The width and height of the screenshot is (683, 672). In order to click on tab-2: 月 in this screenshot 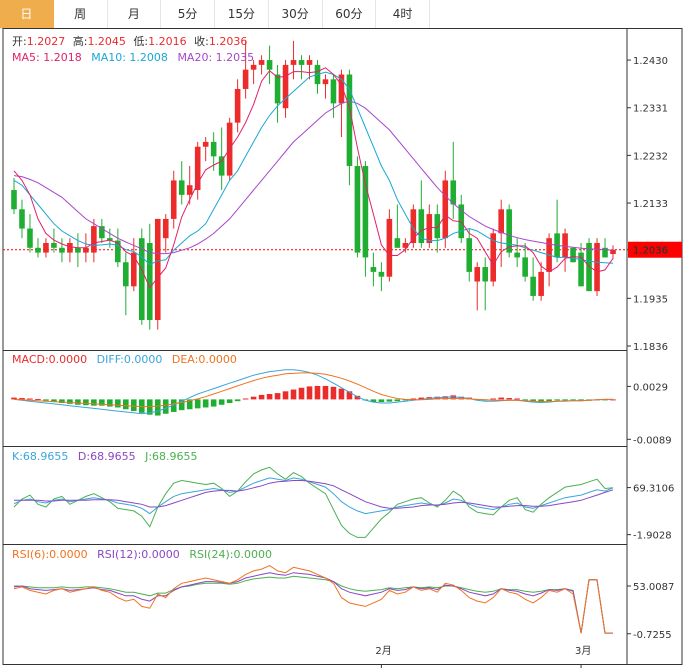, I will do `click(134, 14)`.